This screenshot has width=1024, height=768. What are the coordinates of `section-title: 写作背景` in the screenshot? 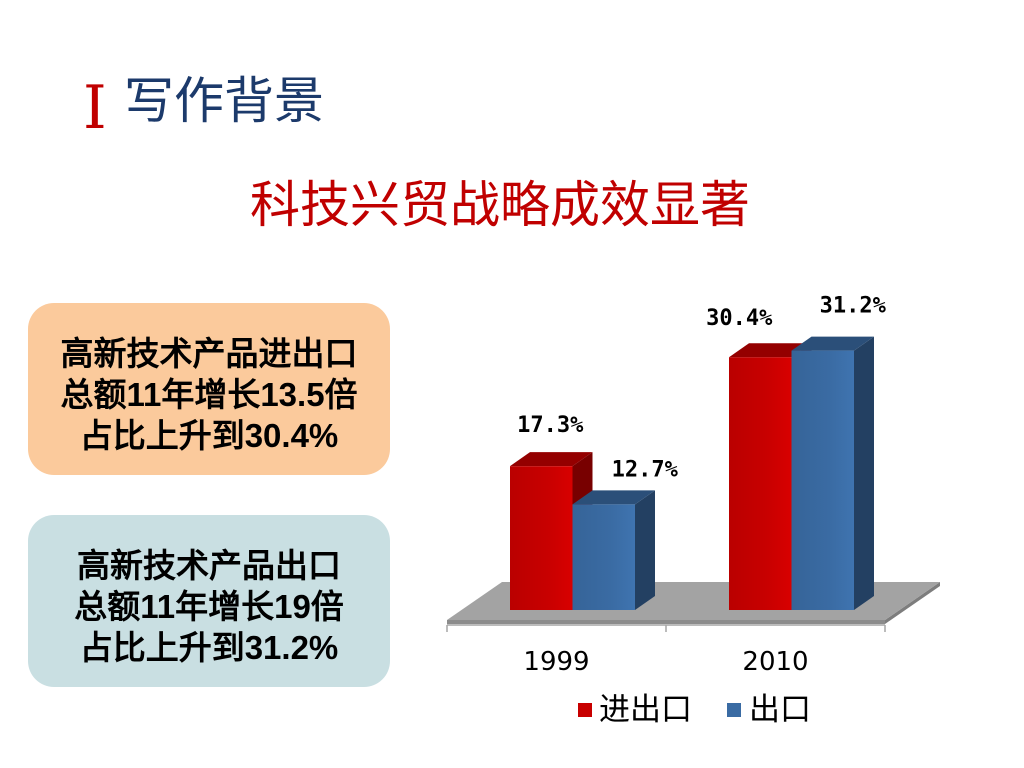 It's located at (224, 101).